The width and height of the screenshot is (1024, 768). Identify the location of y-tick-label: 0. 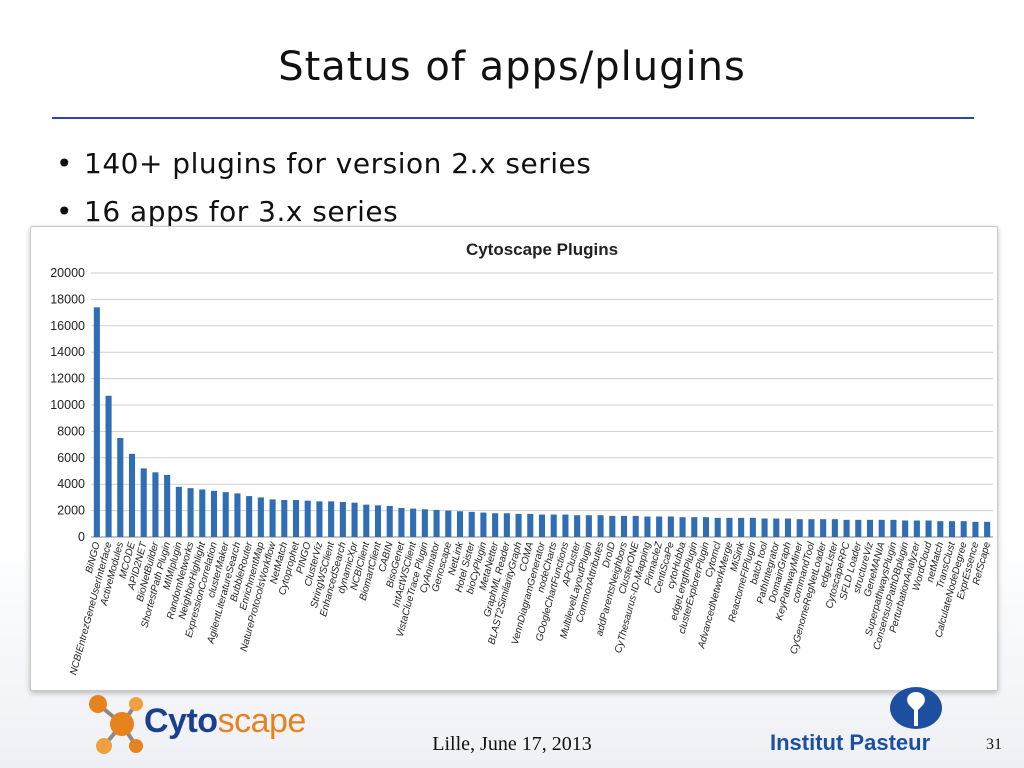
(81, 537).